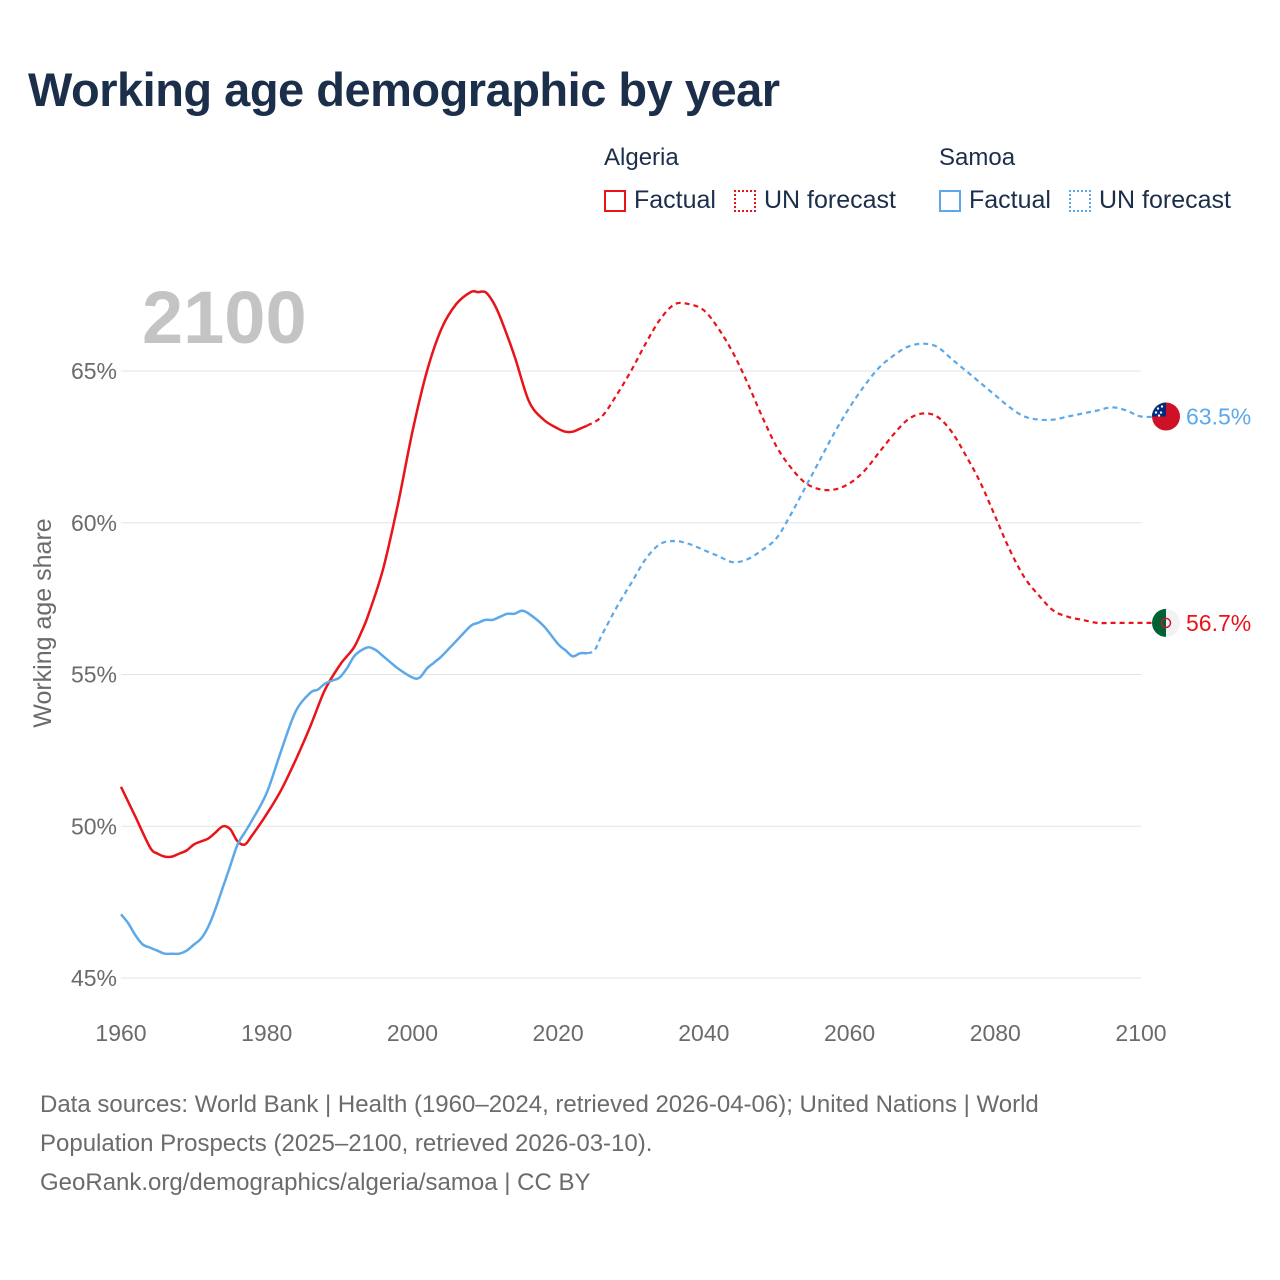 The width and height of the screenshot is (1280, 1280). What do you see at coordinates (1159, 622) in the screenshot?
I see `algeria-flag-green-half` at bounding box center [1159, 622].